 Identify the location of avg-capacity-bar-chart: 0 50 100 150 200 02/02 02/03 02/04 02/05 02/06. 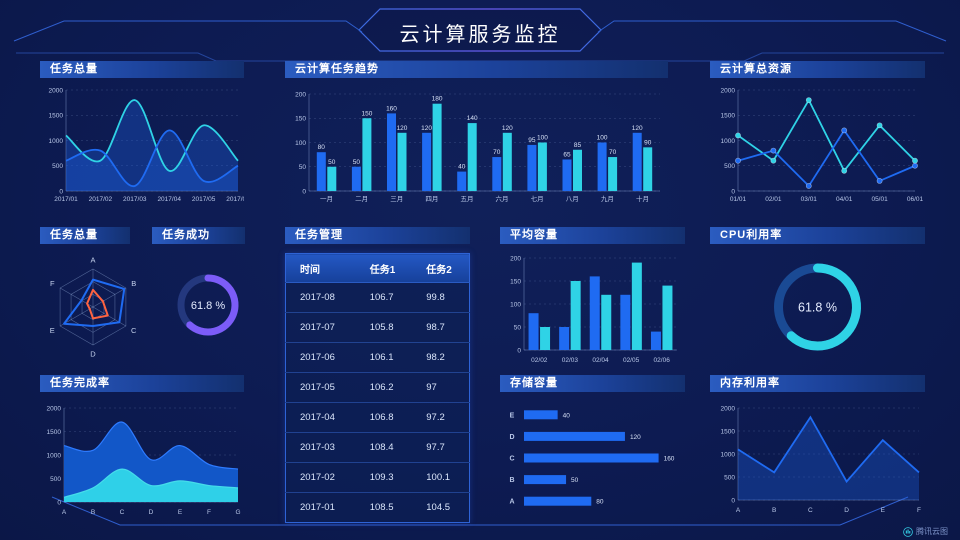
(593, 309).